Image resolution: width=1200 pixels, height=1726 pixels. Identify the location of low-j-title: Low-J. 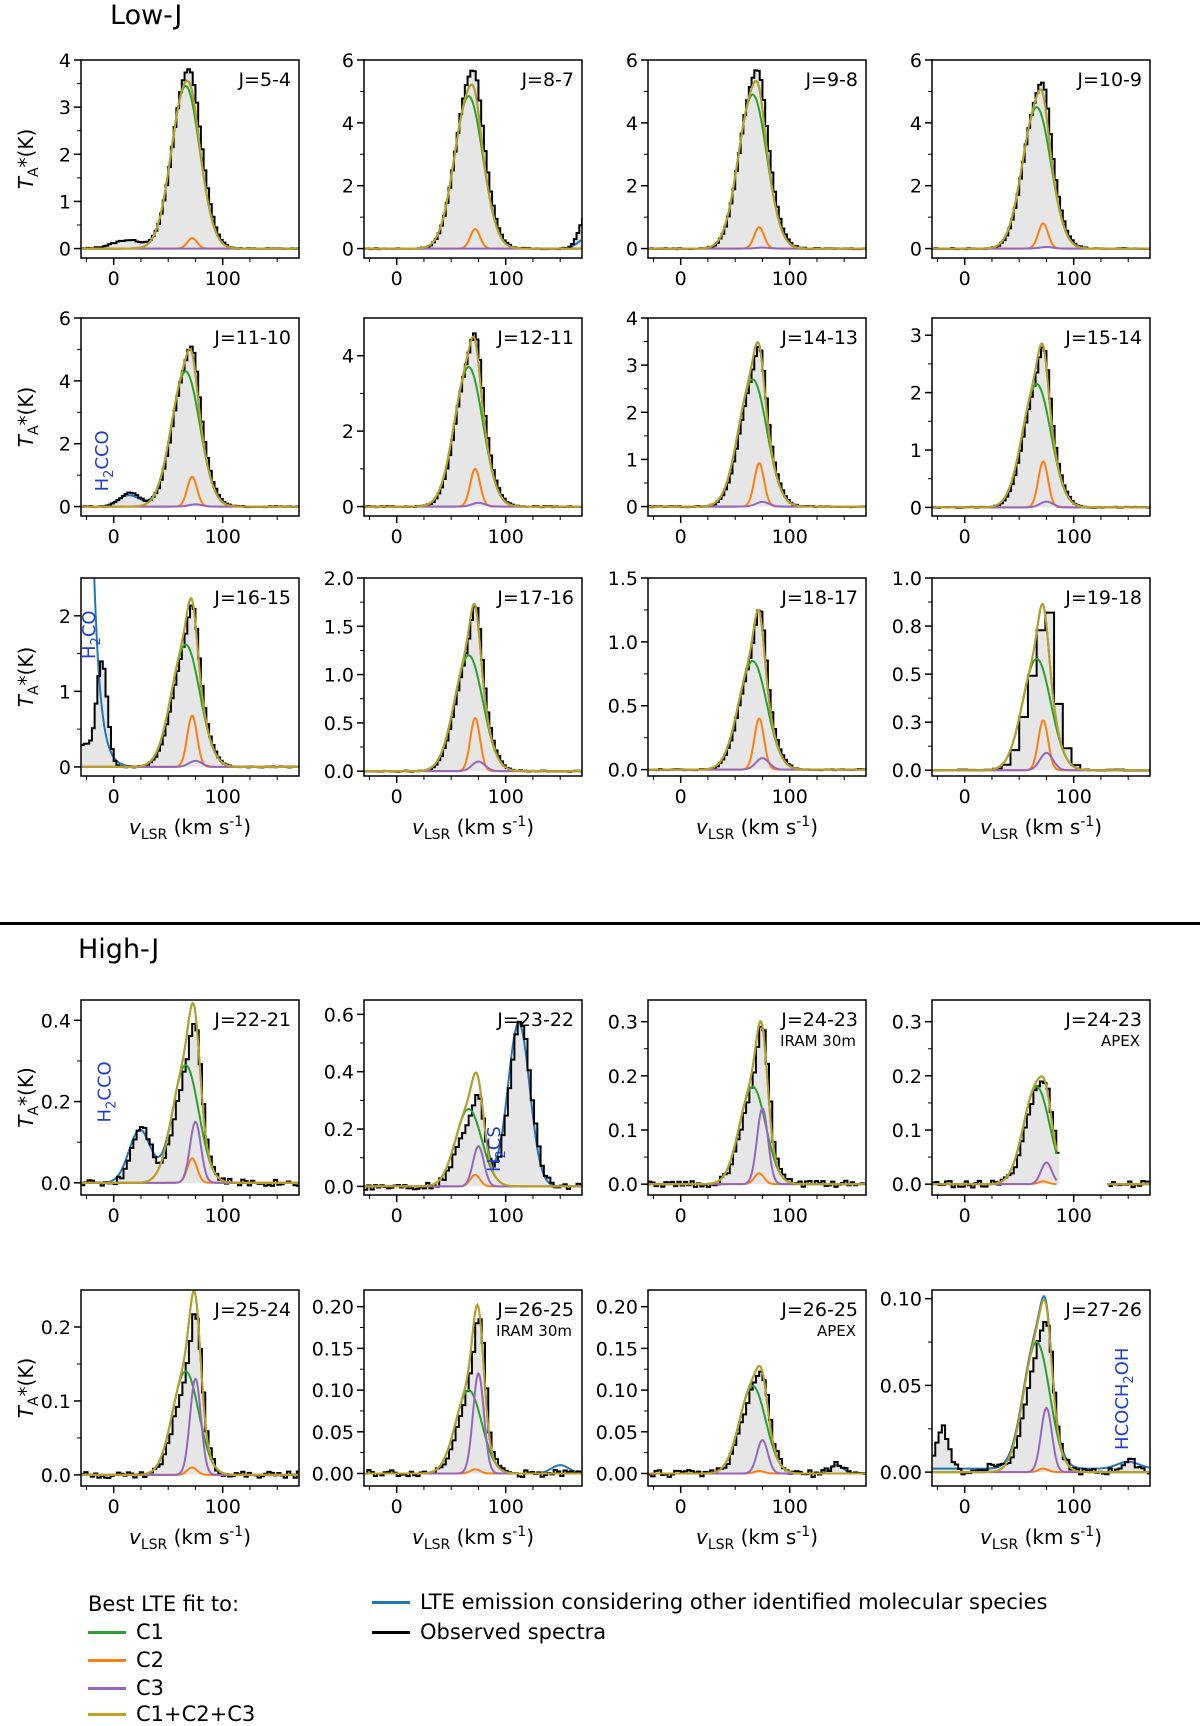
(146, 15).